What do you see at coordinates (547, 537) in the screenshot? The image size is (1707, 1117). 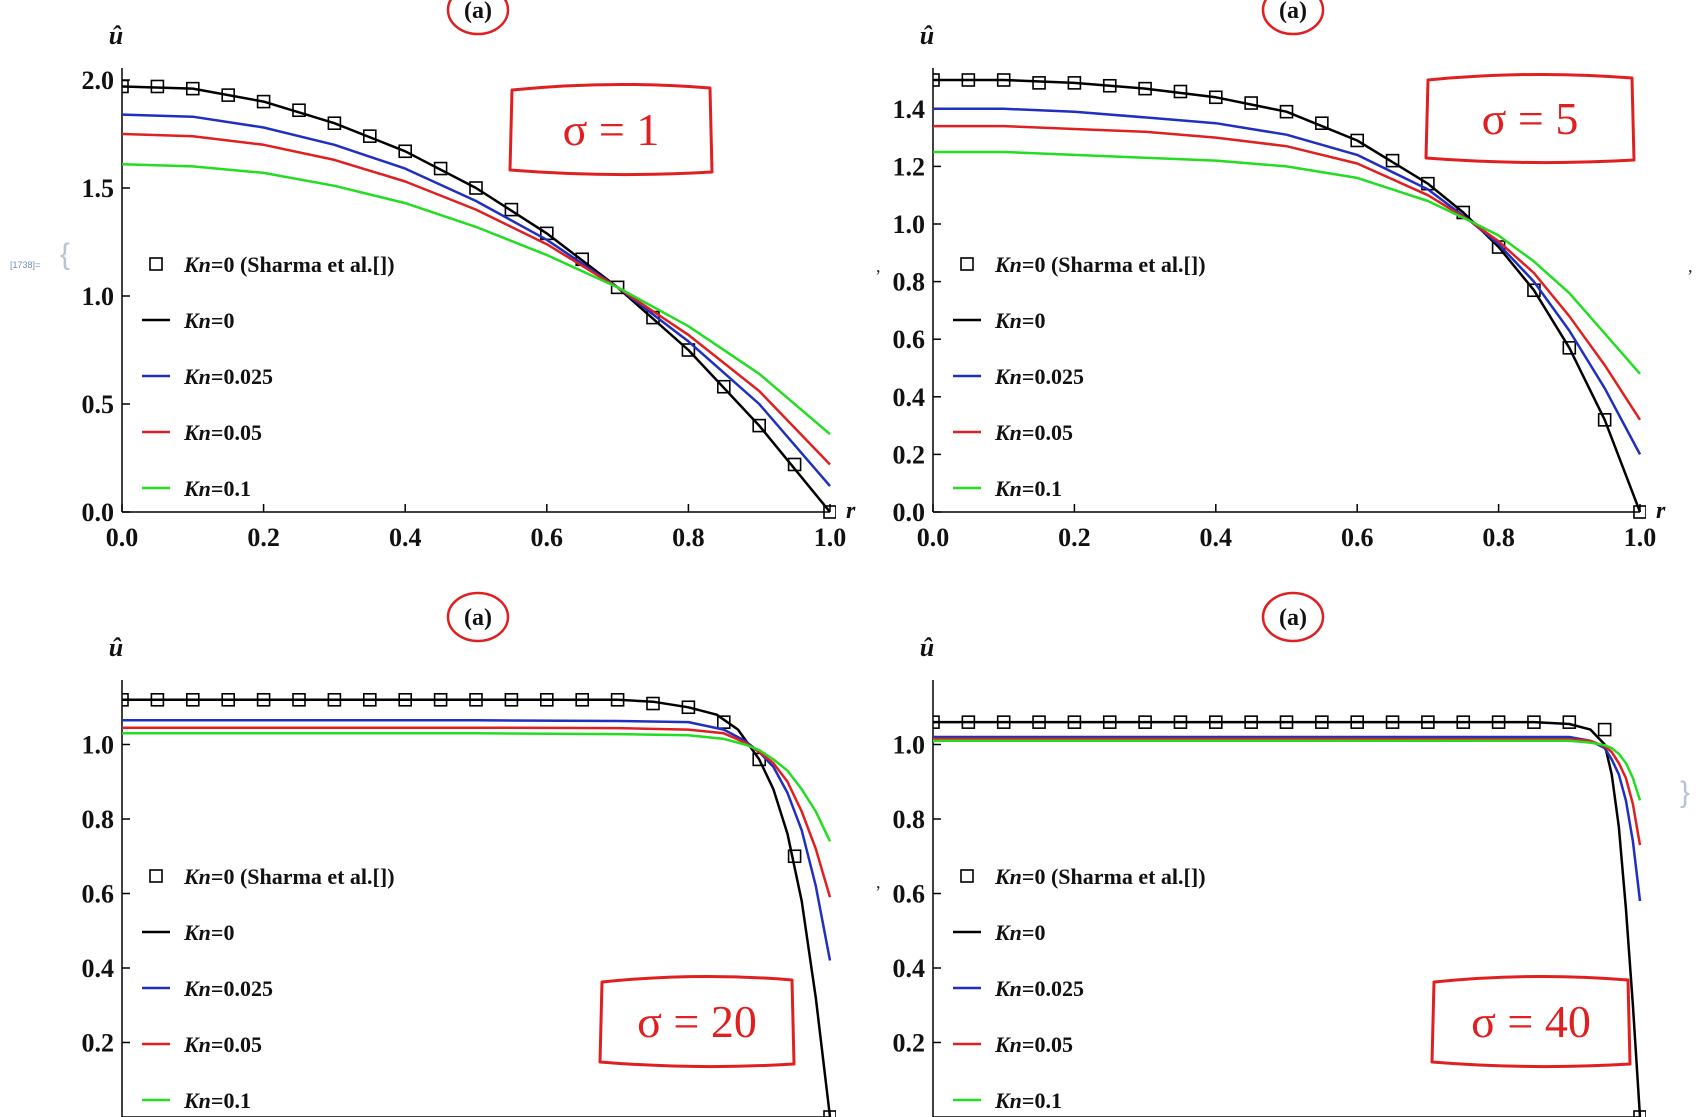 I see `x-tick-label: 0.6` at bounding box center [547, 537].